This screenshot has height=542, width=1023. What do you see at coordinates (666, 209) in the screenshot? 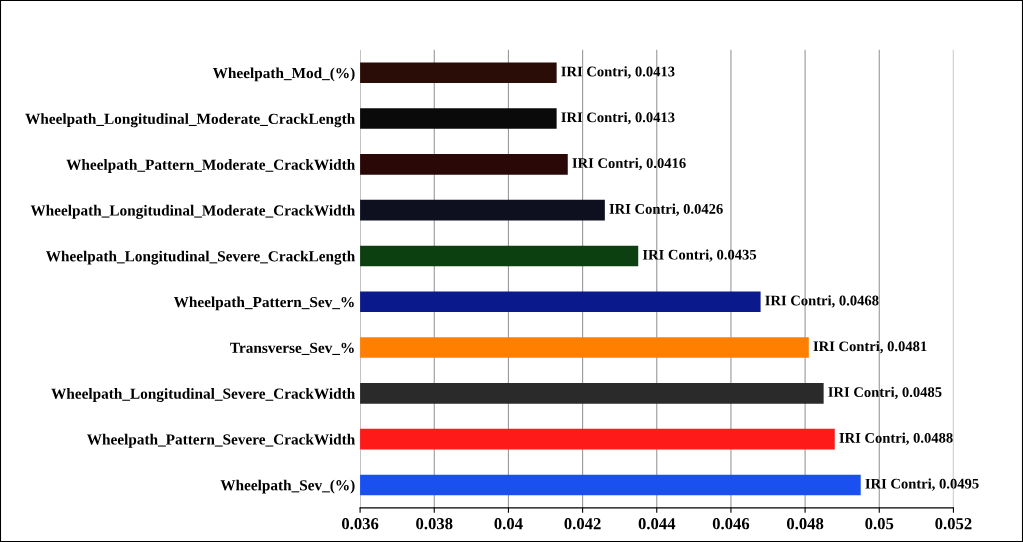
I see `data-label: IRI Contri, 0.0426` at bounding box center [666, 209].